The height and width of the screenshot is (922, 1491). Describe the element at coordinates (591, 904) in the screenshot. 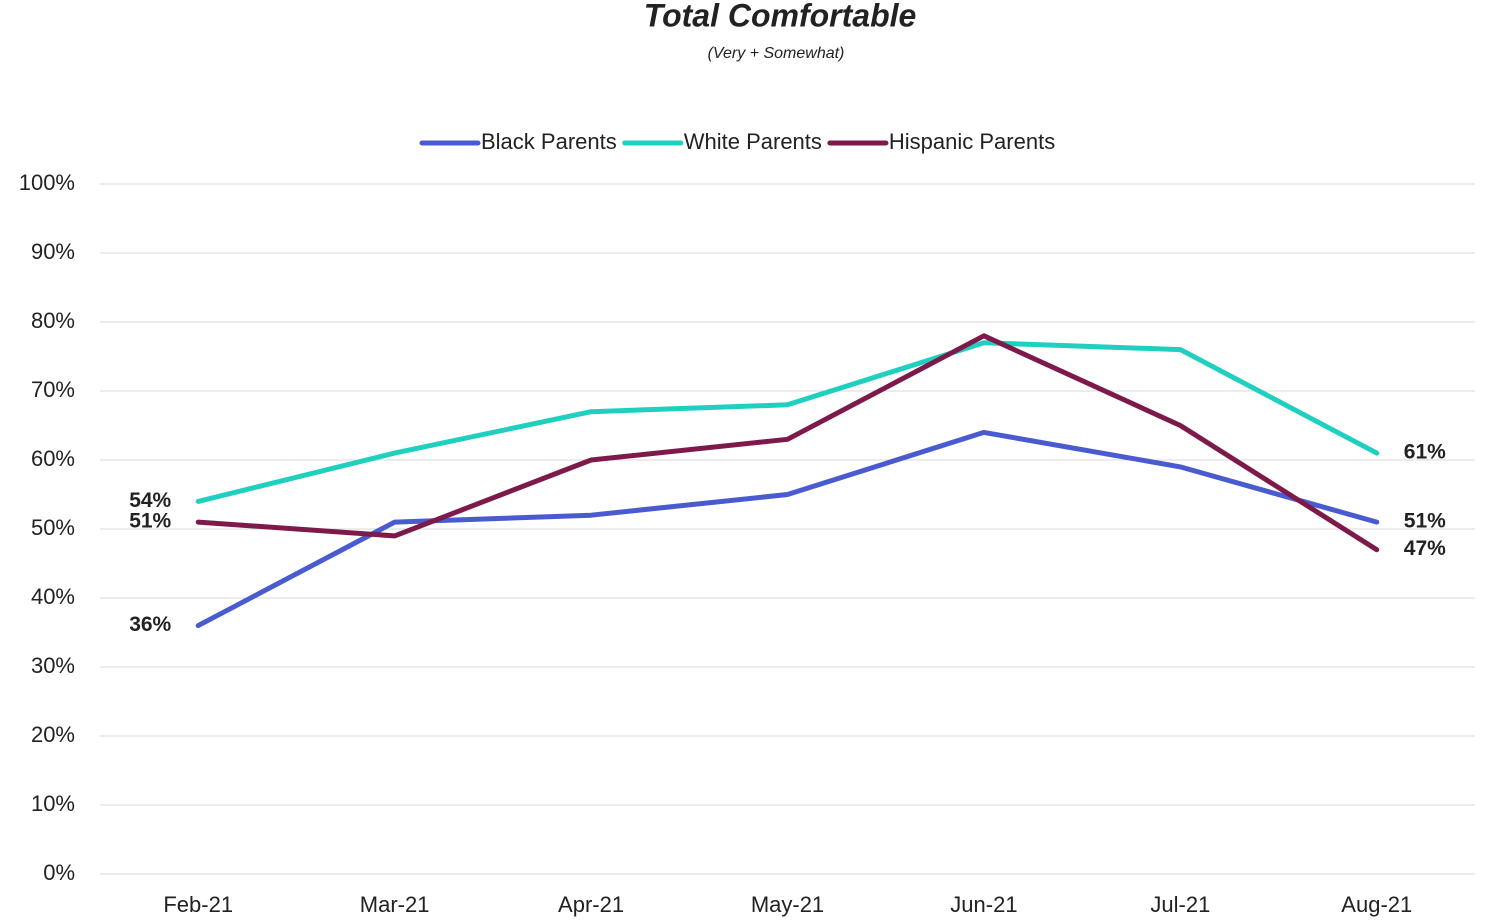

I see `x-tick-label: Apr-21` at that location.